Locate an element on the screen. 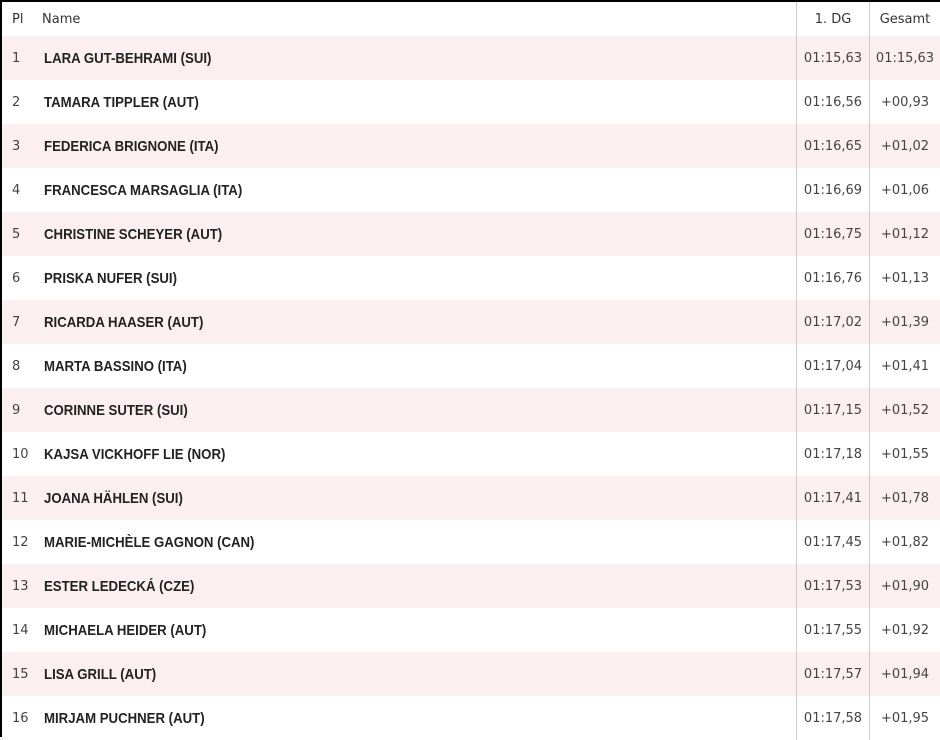 The width and height of the screenshot is (940, 740). athlete-name: TAMARA TIPPLER (AUT) is located at coordinates (121, 102).